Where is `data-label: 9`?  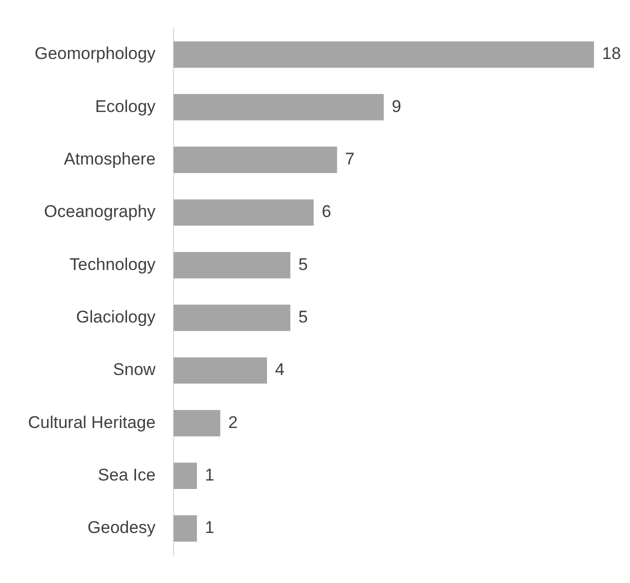 data-label: 9 is located at coordinates (397, 106).